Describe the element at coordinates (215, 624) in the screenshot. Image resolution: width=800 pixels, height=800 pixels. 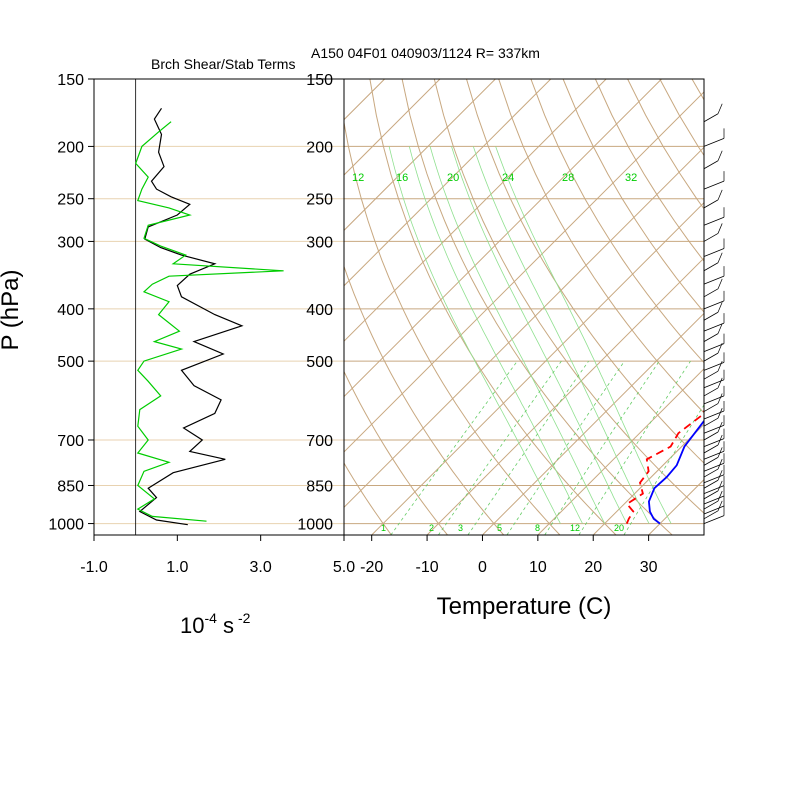
I see `left-x-axis-label: 10-4 s -2` at that location.